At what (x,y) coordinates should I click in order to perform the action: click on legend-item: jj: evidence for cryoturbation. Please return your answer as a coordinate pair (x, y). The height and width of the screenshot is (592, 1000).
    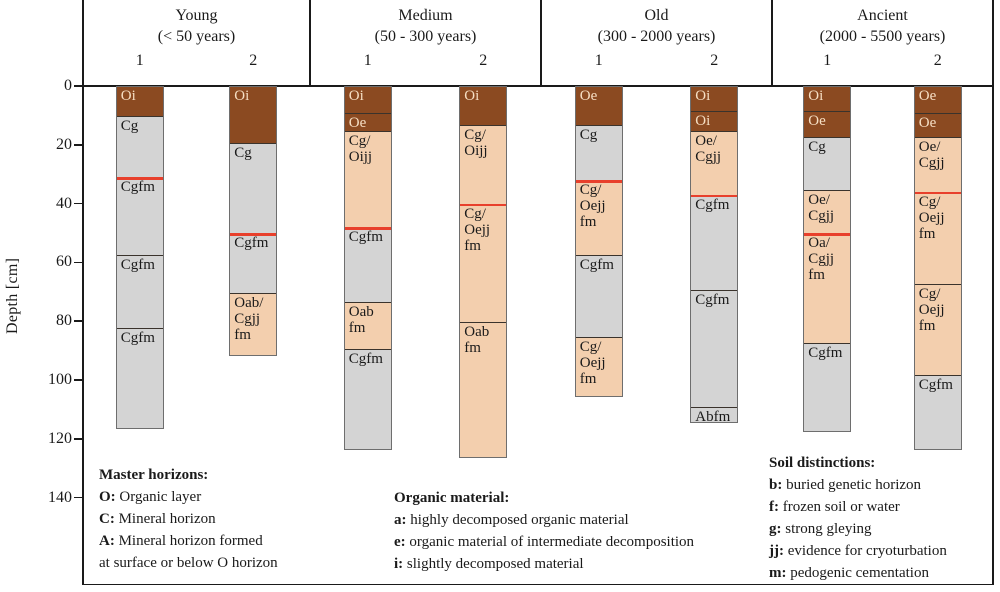
    Looking at the image, I should click on (858, 551).